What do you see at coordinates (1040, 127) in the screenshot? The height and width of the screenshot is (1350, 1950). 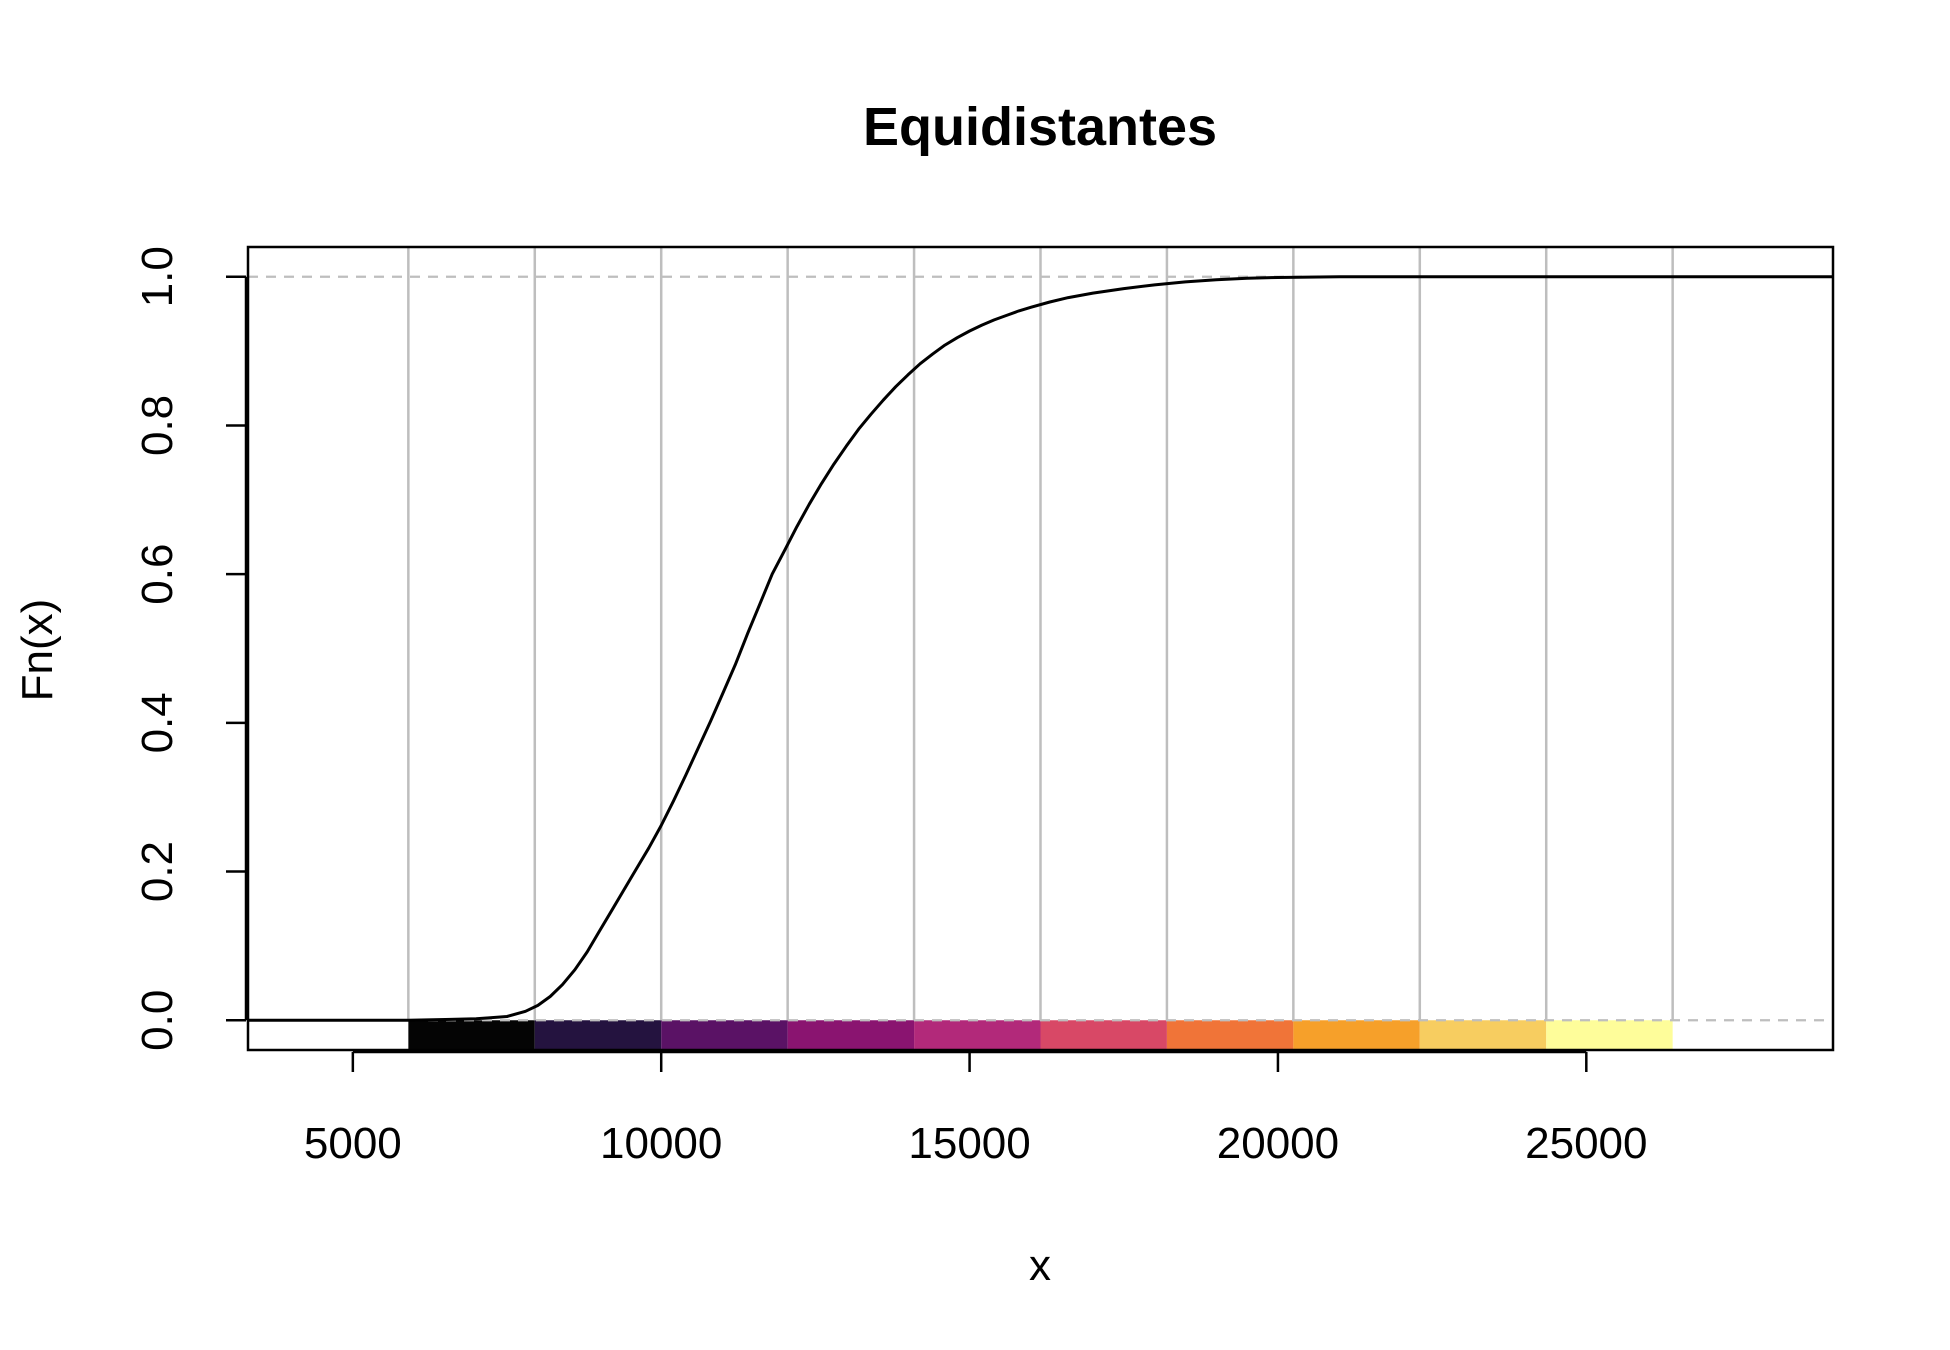 I see `chart-title: Equidistantes` at bounding box center [1040, 127].